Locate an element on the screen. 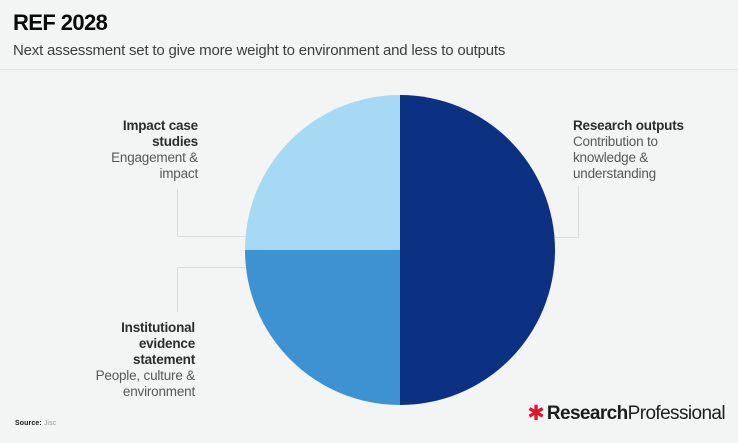 The height and width of the screenshot is (443, 738). callout-title: Research outputs is located at coordinates (628, 125).